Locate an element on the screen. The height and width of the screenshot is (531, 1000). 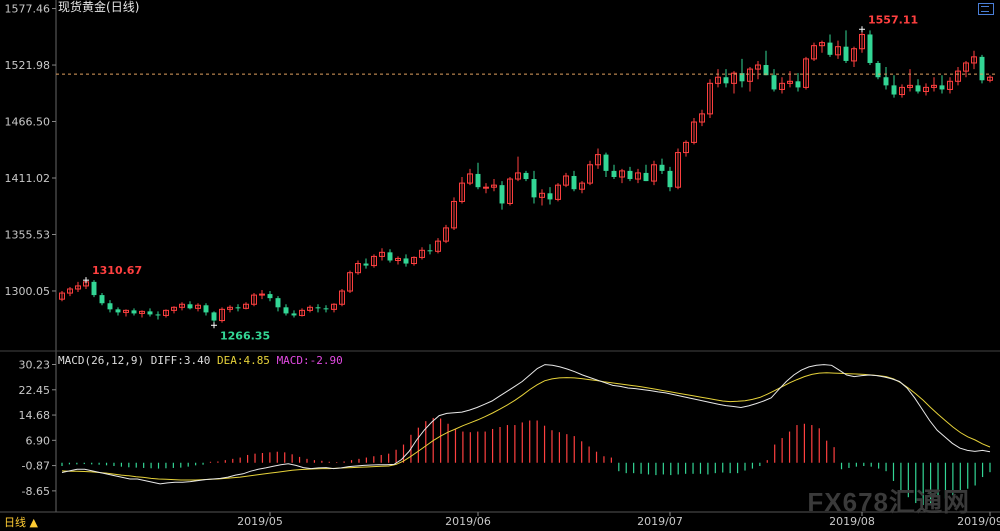
period-tab: 日线 ▲ is located at coordinates (21, 522).